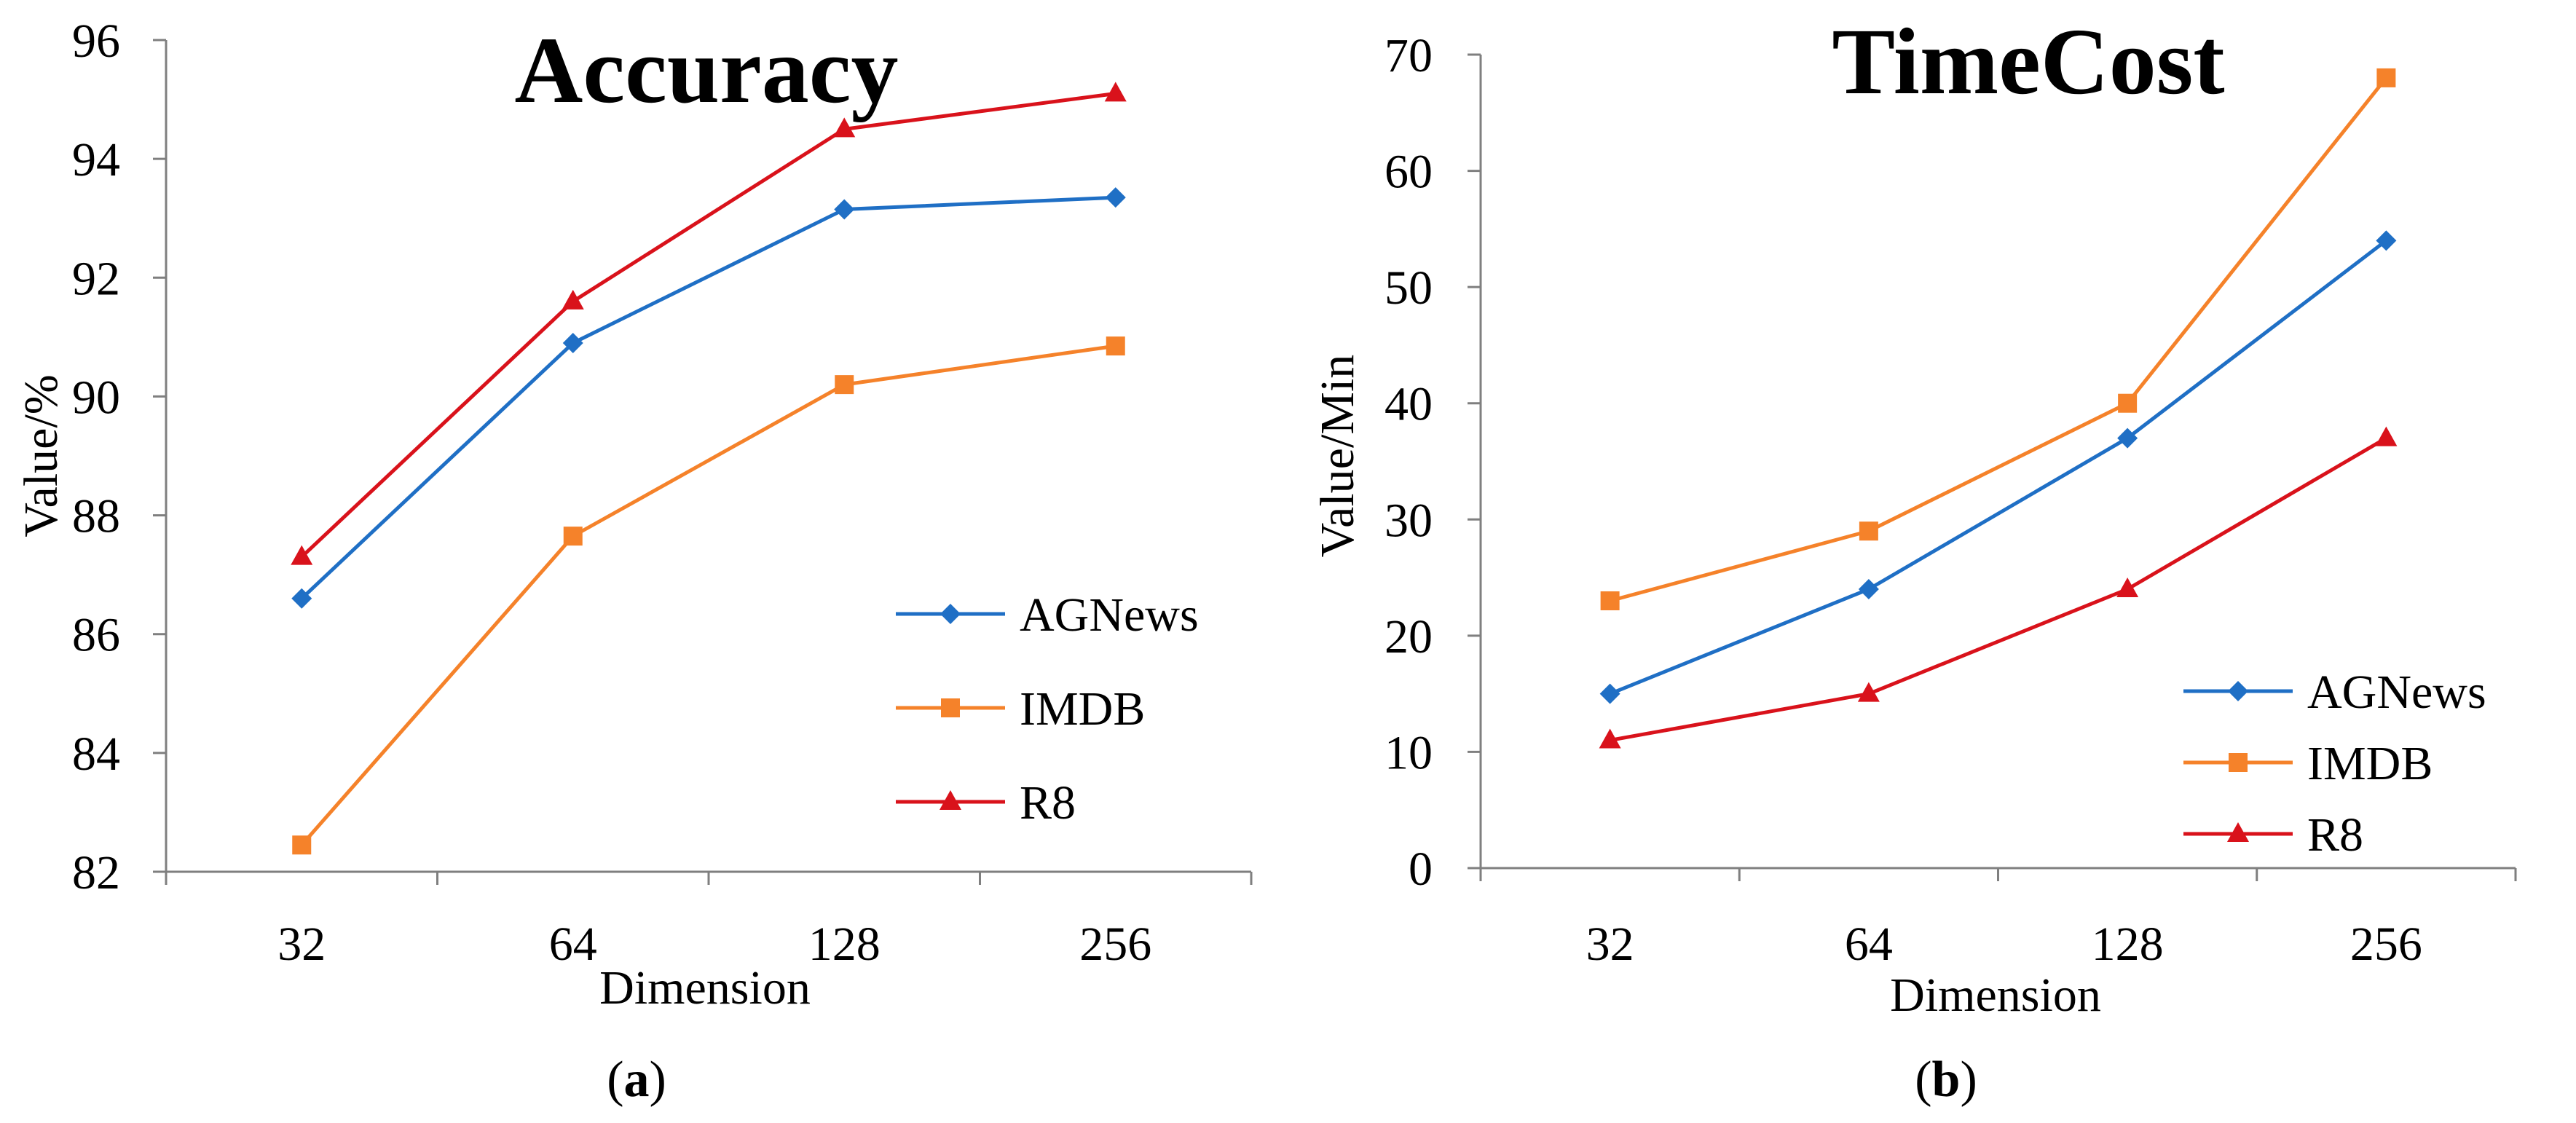 Image resolution: width=2576 pixels, height=1123 pixels. What do you see at coordinates (96, 41) in the screenshot?
I see `y-tick-label: 96` at bounding box center [96, 41].